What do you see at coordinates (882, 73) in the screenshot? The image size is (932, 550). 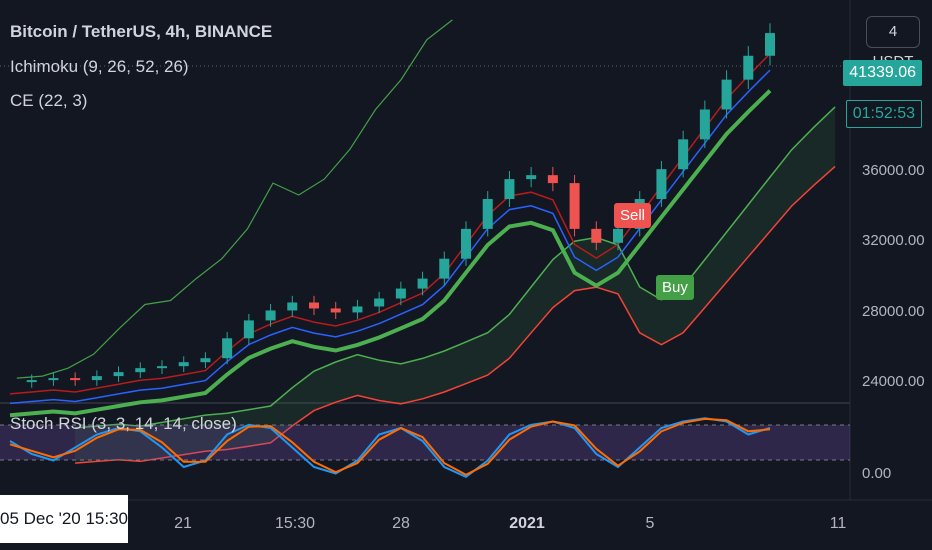 I see `current-price-tag: 41339.06` at bounding box center [882, 73].